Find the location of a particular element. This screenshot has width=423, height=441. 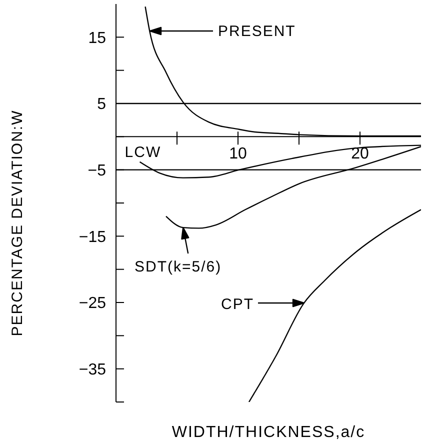

y-tick-label: −15 is located at coordinates (92, 237).